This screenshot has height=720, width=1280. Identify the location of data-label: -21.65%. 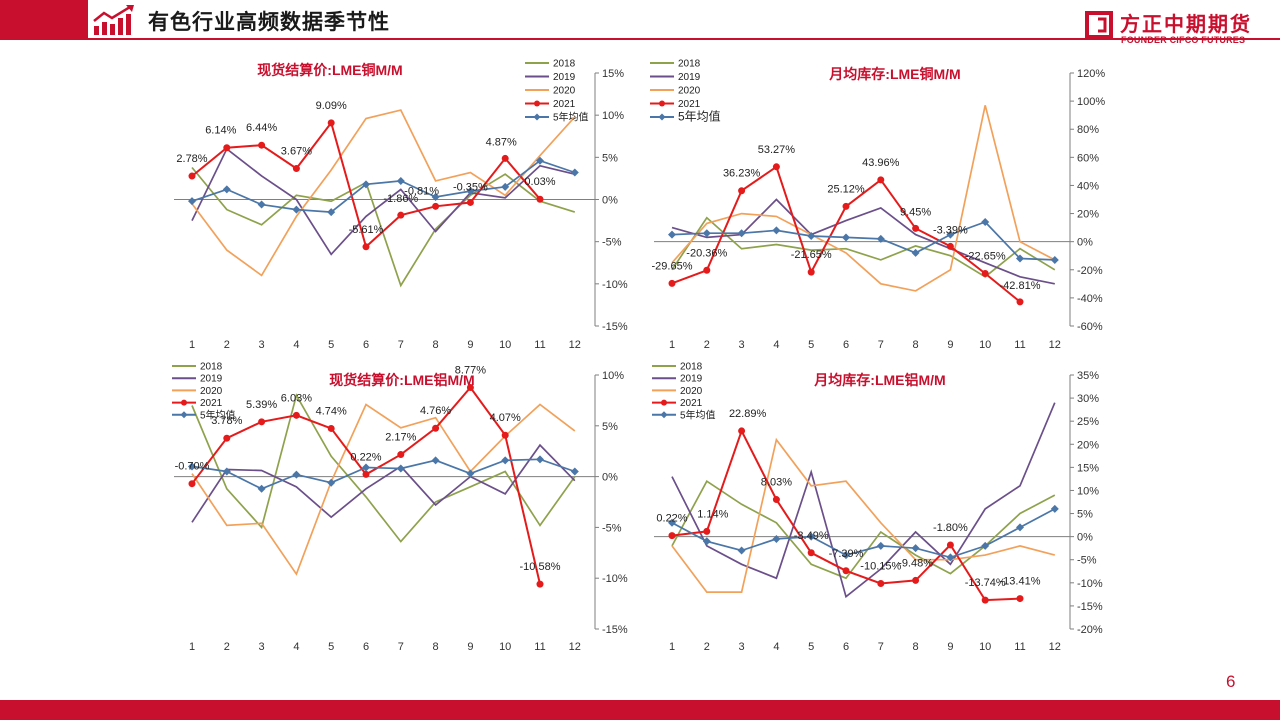
(811, 255).